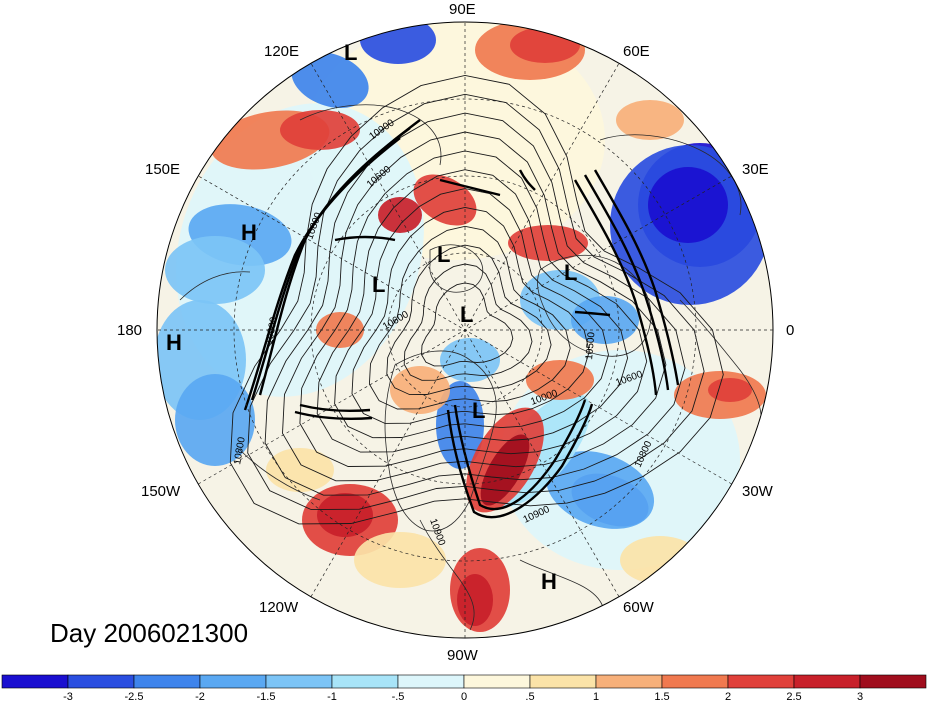 The image size is (928, 702). Describe the element at coordinates (240, 451) in the screenshot. I see `contour-label: 10800` at that location.